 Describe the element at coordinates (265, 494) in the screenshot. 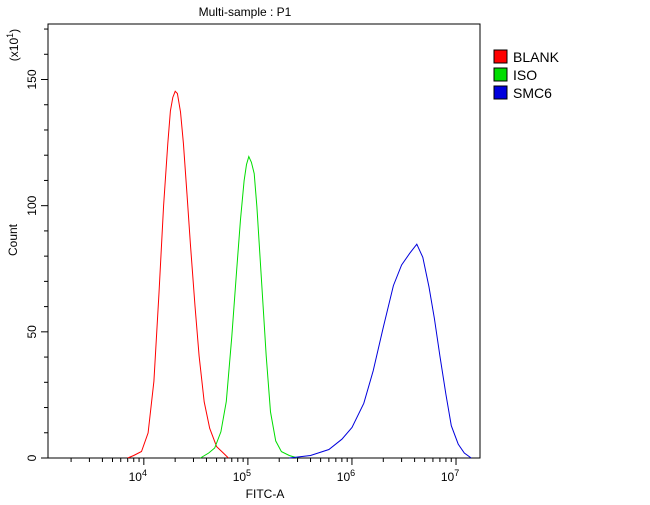

I see `x-axis-title: FITC-A` at that location.